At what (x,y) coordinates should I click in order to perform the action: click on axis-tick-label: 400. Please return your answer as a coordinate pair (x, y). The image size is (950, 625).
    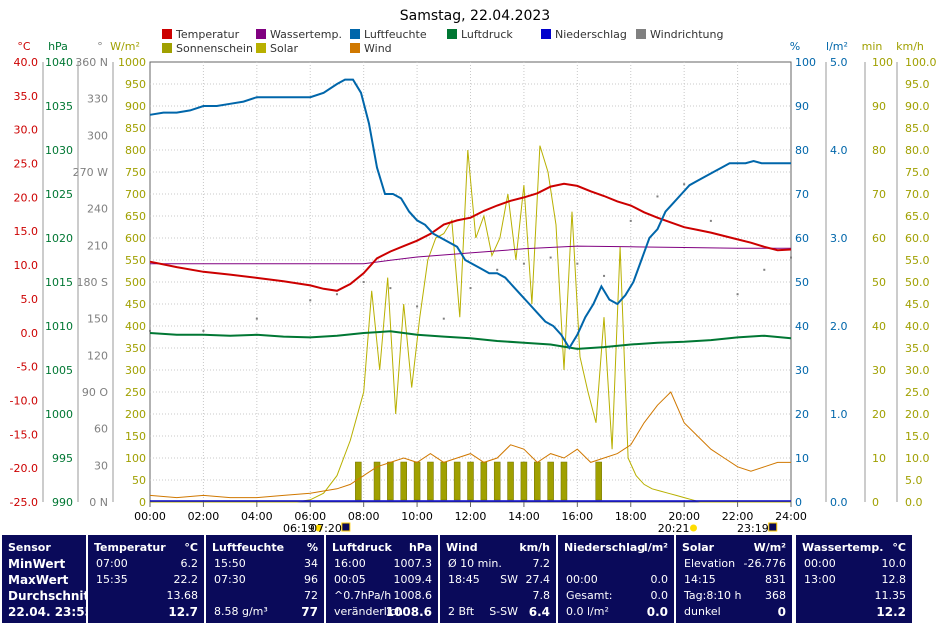
    Looking at the image, I should click on (135, 326).